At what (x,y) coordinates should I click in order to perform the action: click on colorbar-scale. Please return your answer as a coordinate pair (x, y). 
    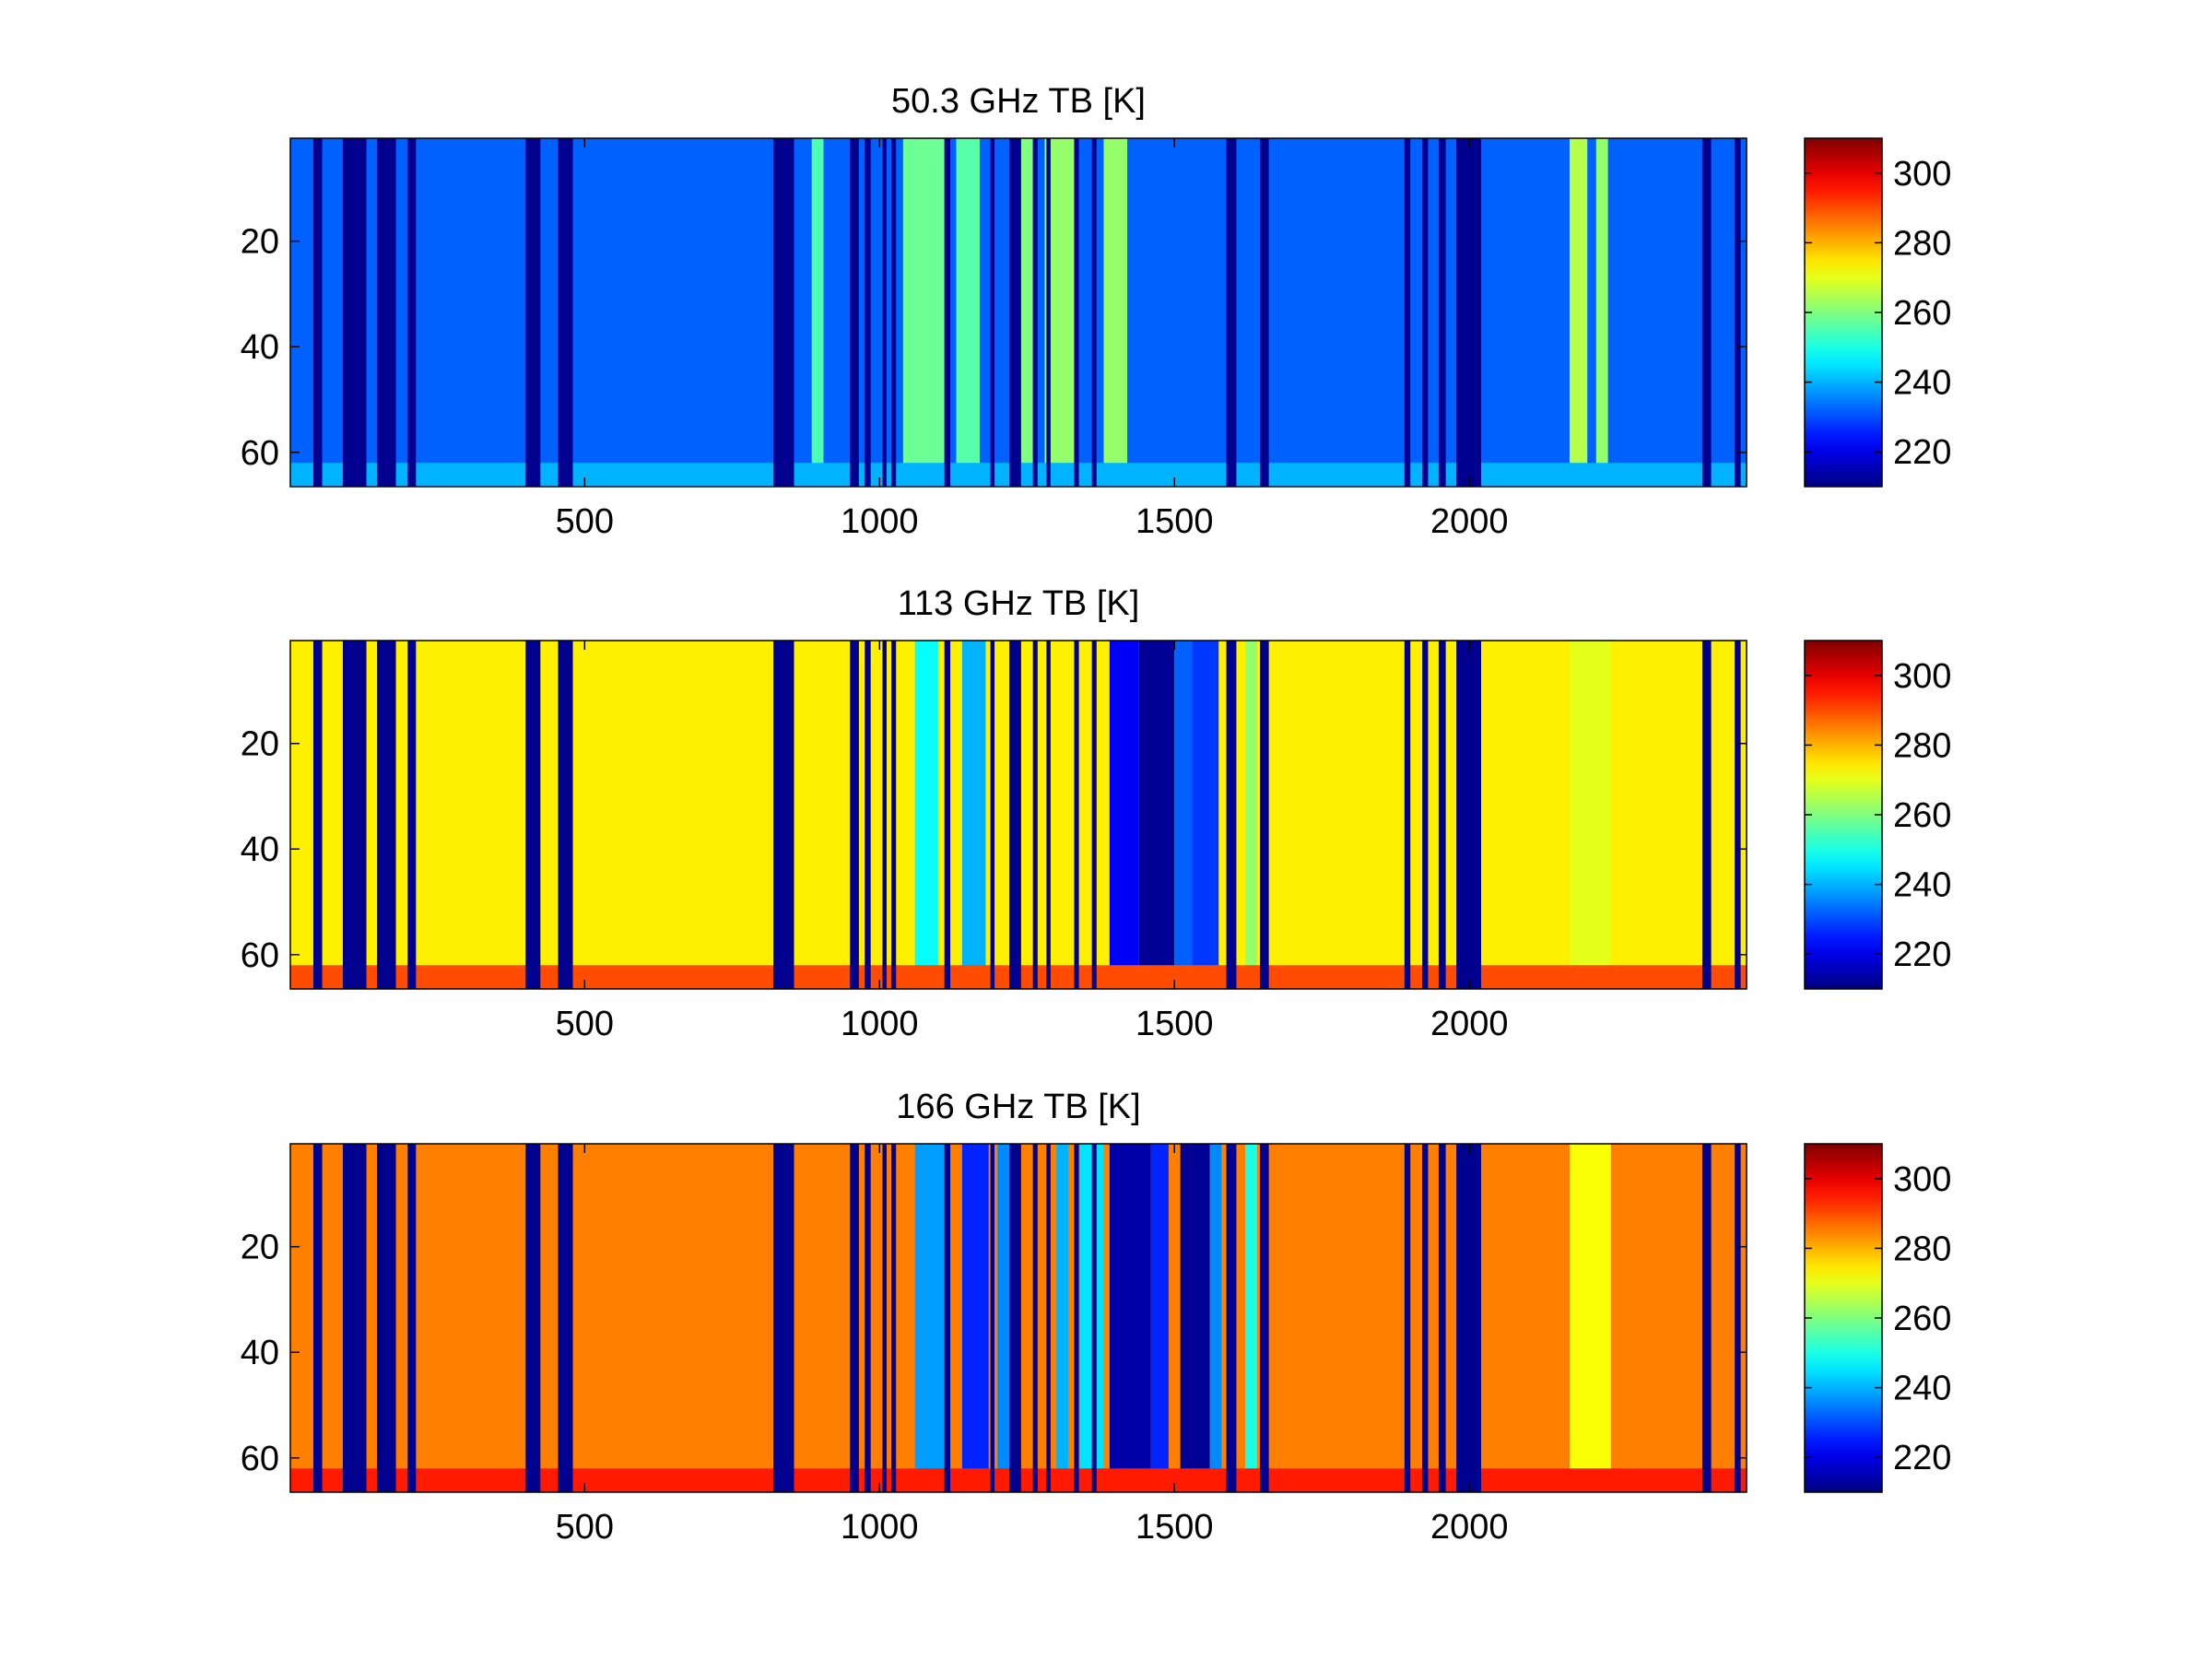
    Looking at the image, I should click on (1843, 312).